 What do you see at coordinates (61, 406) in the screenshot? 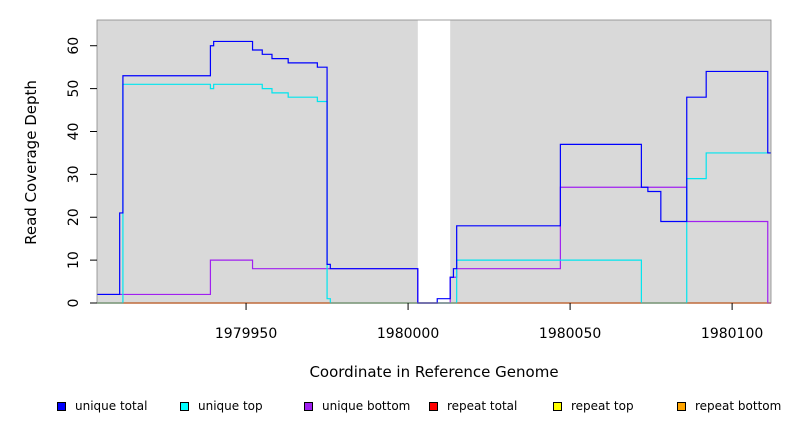
I see `legend-swatch-unique-total` at bounding box center [61, 406].